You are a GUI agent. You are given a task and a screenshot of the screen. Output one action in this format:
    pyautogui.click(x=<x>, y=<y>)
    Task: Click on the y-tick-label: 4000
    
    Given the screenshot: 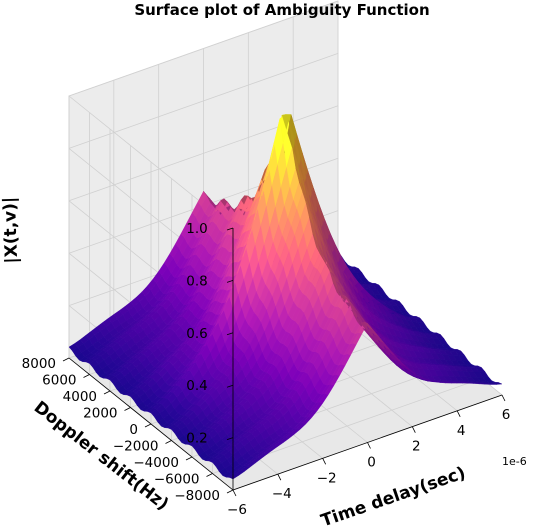 What is the action you would take?
    pyautogui.click(x=80, y=397)
    